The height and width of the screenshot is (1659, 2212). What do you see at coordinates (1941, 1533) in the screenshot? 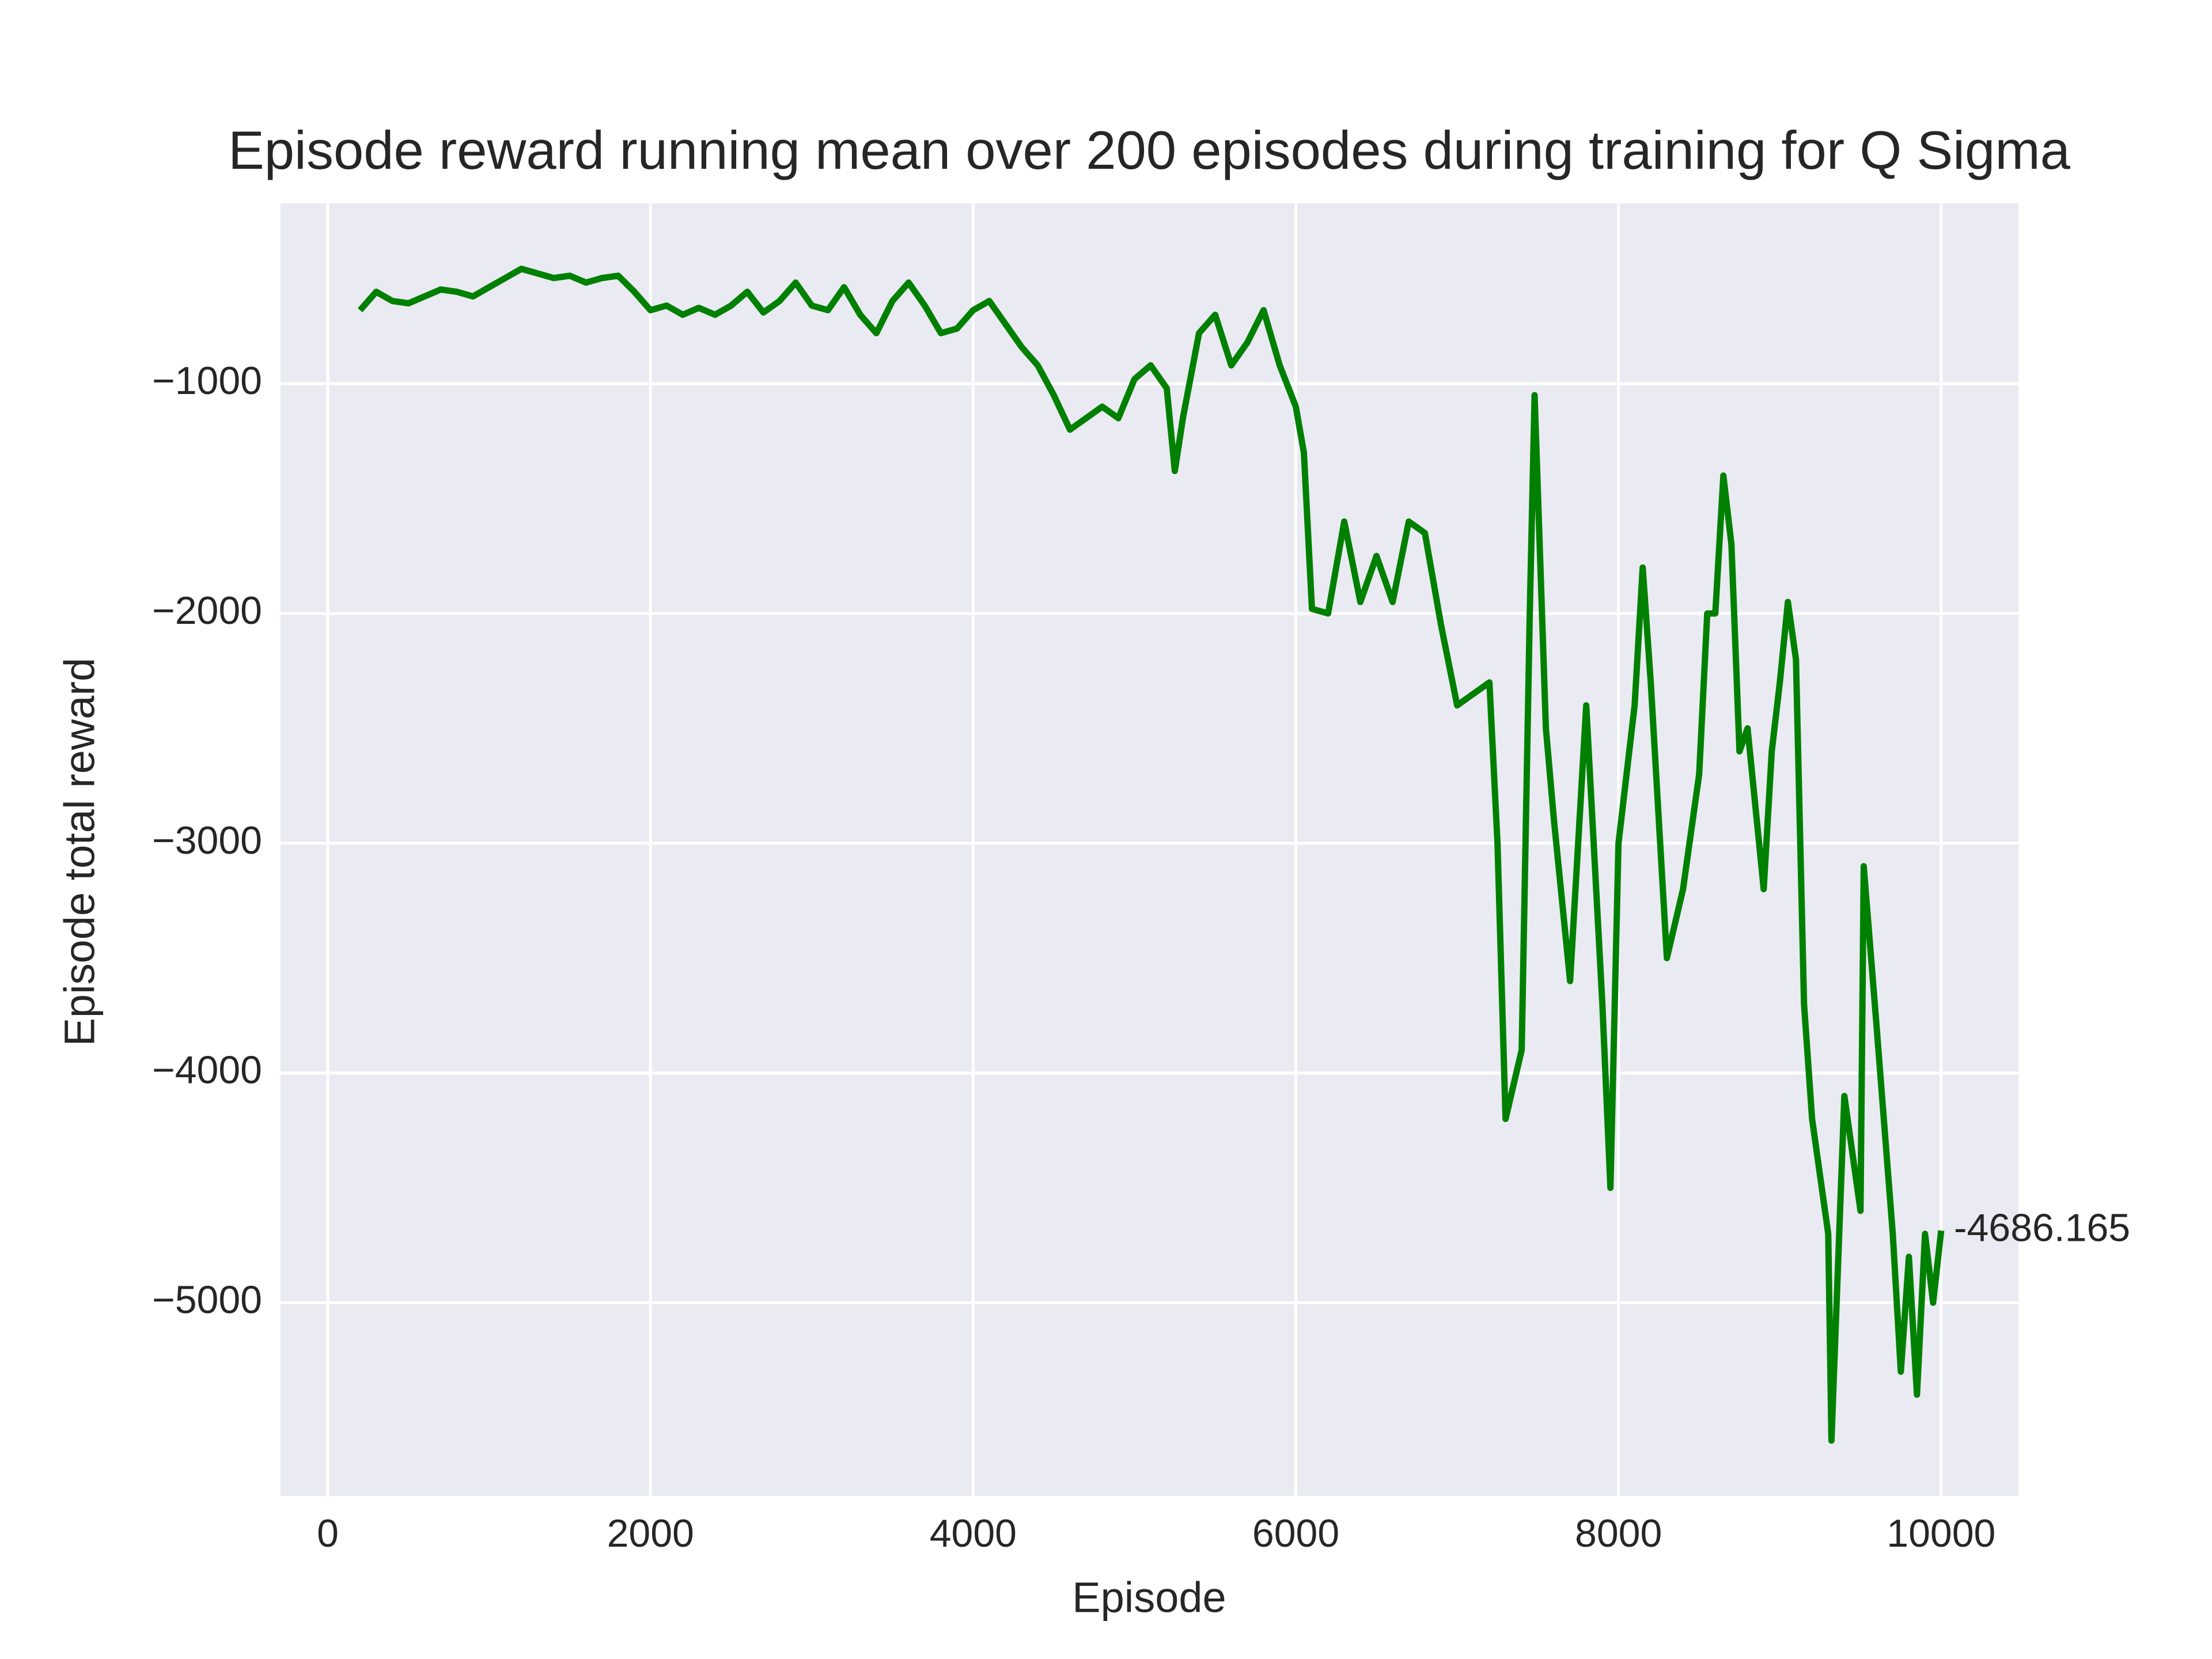
I see `x-tick-label: 10000` at bounding box center [1941, 1533].